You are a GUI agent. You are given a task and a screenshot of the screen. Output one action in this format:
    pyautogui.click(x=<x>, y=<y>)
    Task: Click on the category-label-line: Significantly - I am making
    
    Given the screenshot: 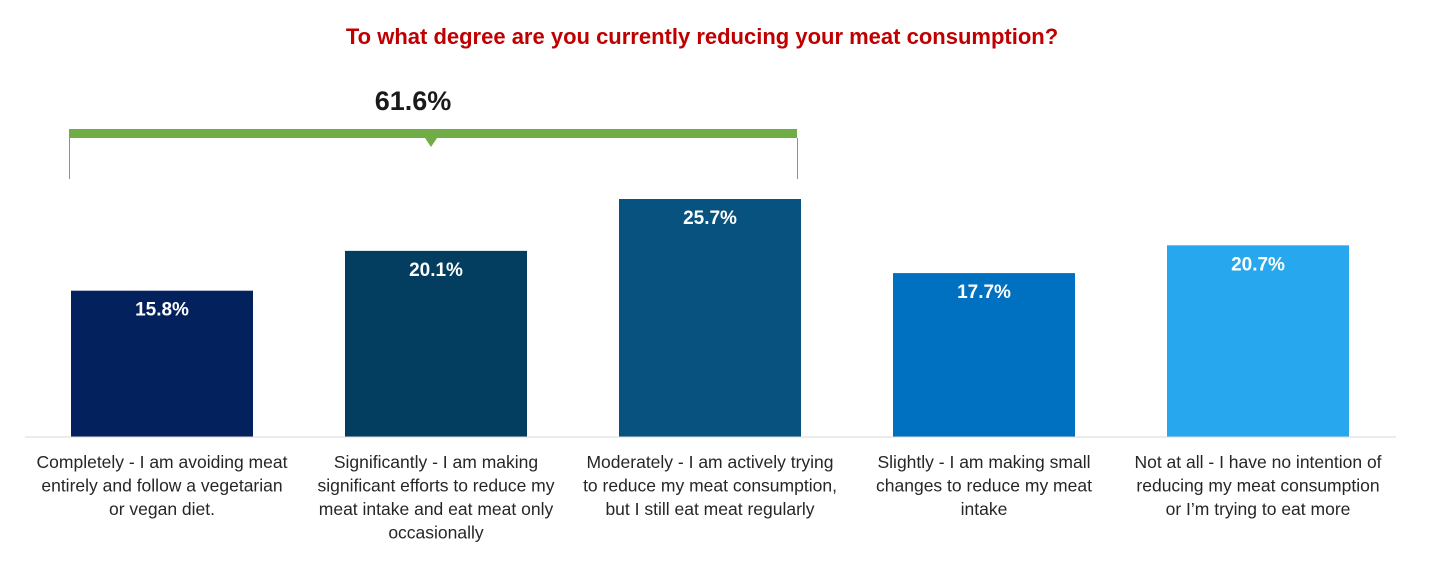 What is the action you would take?
    pyautogui.click(x=436, y=462)
    